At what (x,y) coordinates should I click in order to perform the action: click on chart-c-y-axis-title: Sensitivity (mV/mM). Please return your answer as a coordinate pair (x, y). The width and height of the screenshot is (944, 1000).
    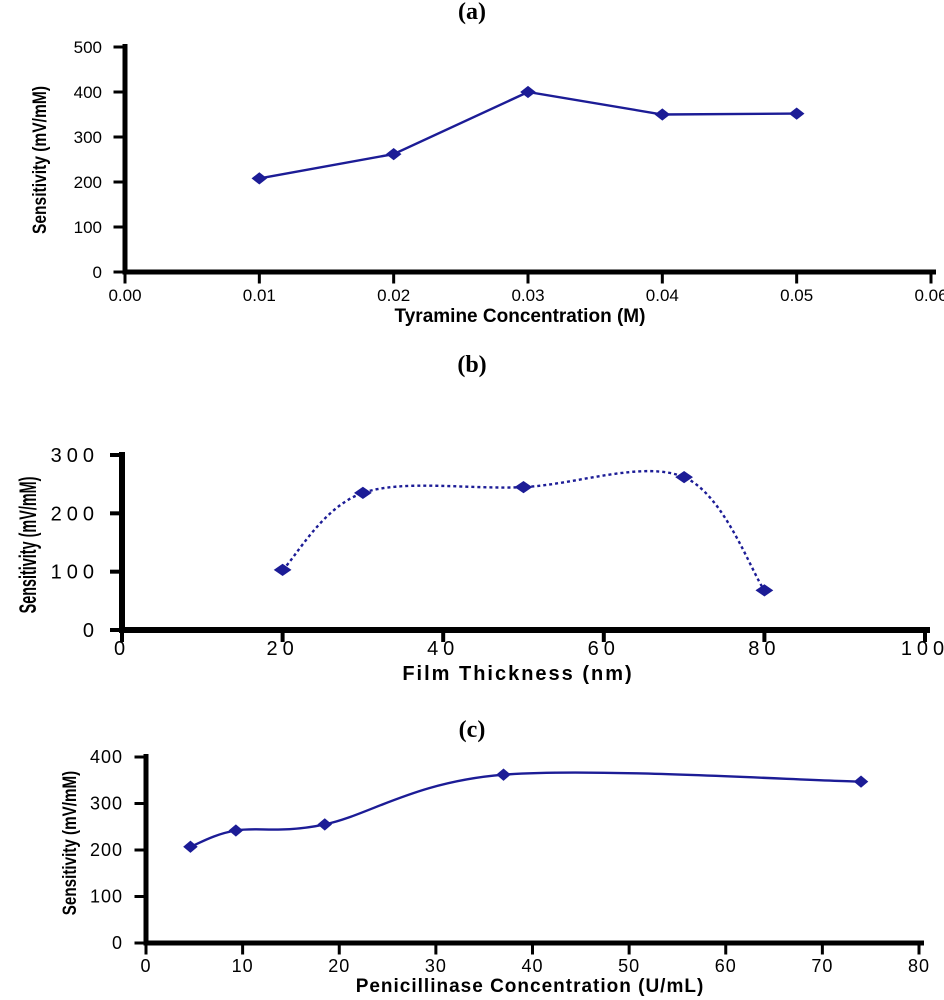
    Looking at the image, I should click on (70, 843).